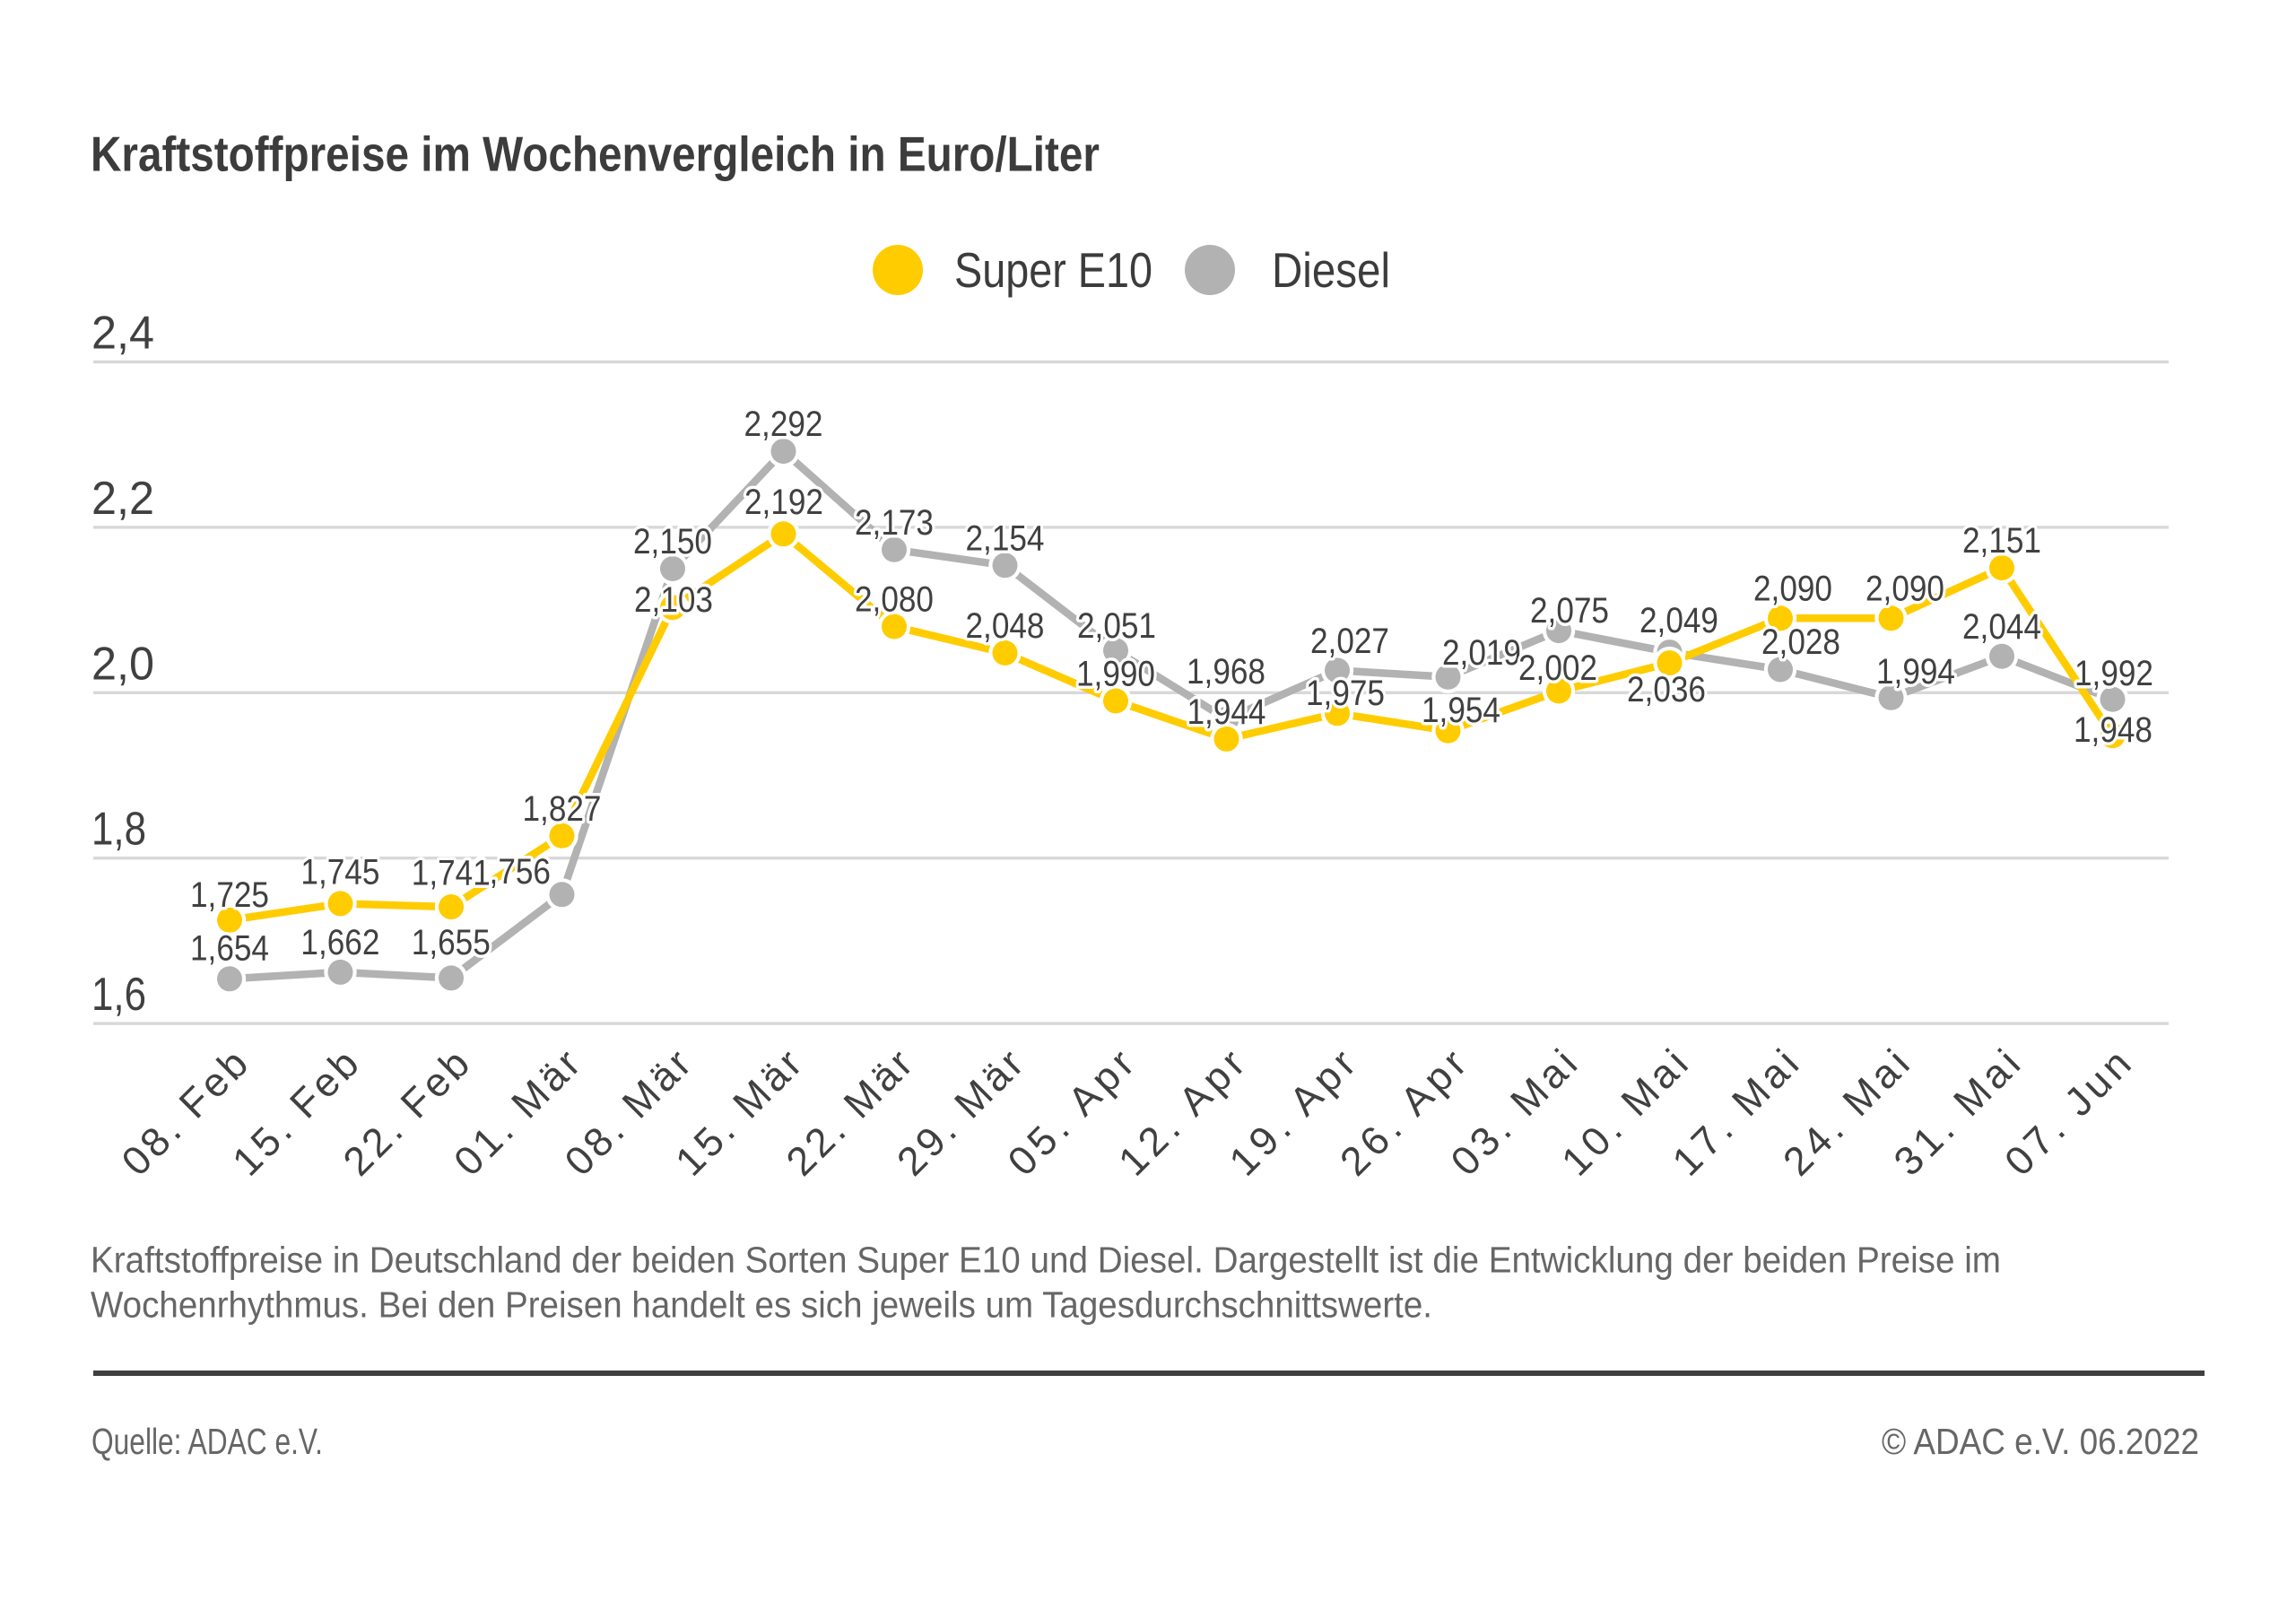  I want to click on svg-text: 2,051, so click(1116, 626).